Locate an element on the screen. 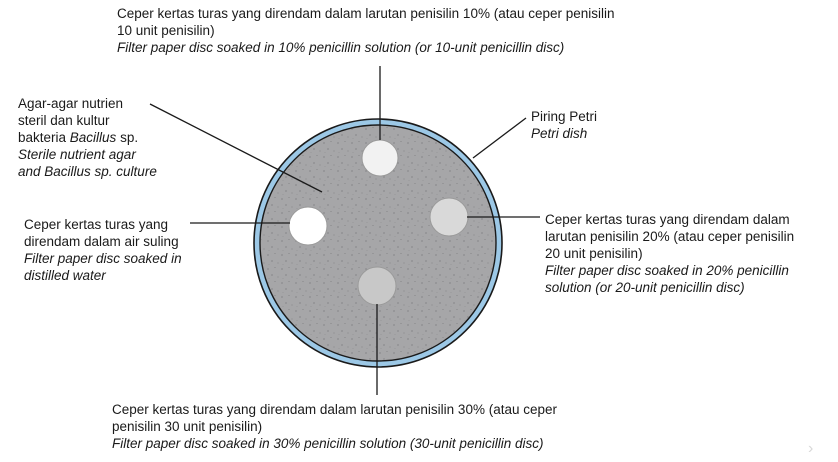 The height and width of the screenshot is (462, 838). leader-petri is located at coordinates (499, 138).